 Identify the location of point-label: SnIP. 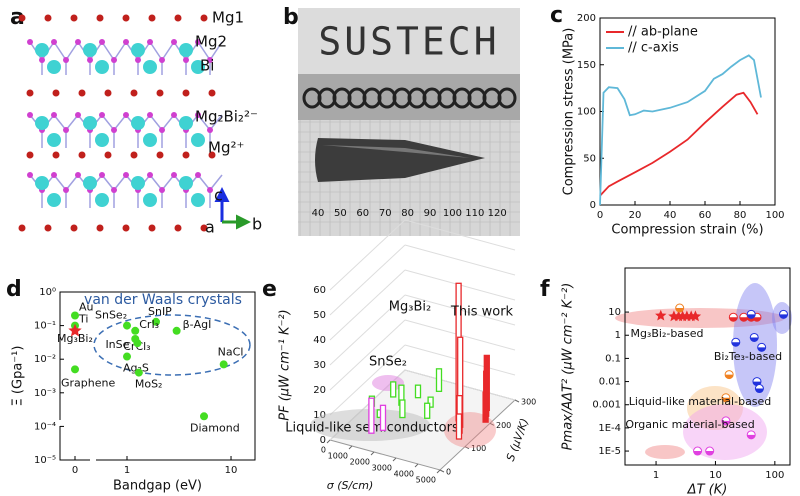
(160, 311).